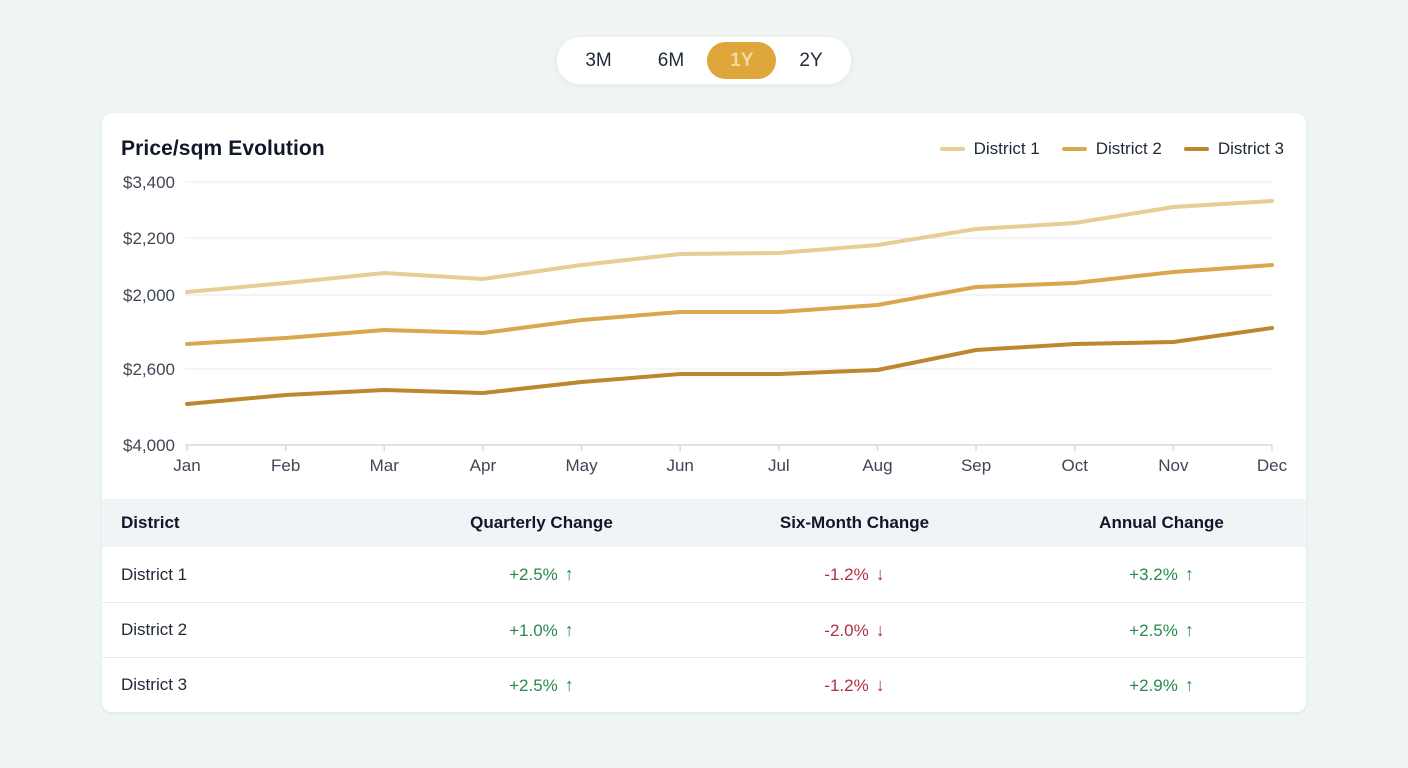 The image size is (1408, 768). What do you see at coordinates (149, 445) in the screenshot?
I see `y-axis-tick-label: $4,000` at bounding box center [149, 445].